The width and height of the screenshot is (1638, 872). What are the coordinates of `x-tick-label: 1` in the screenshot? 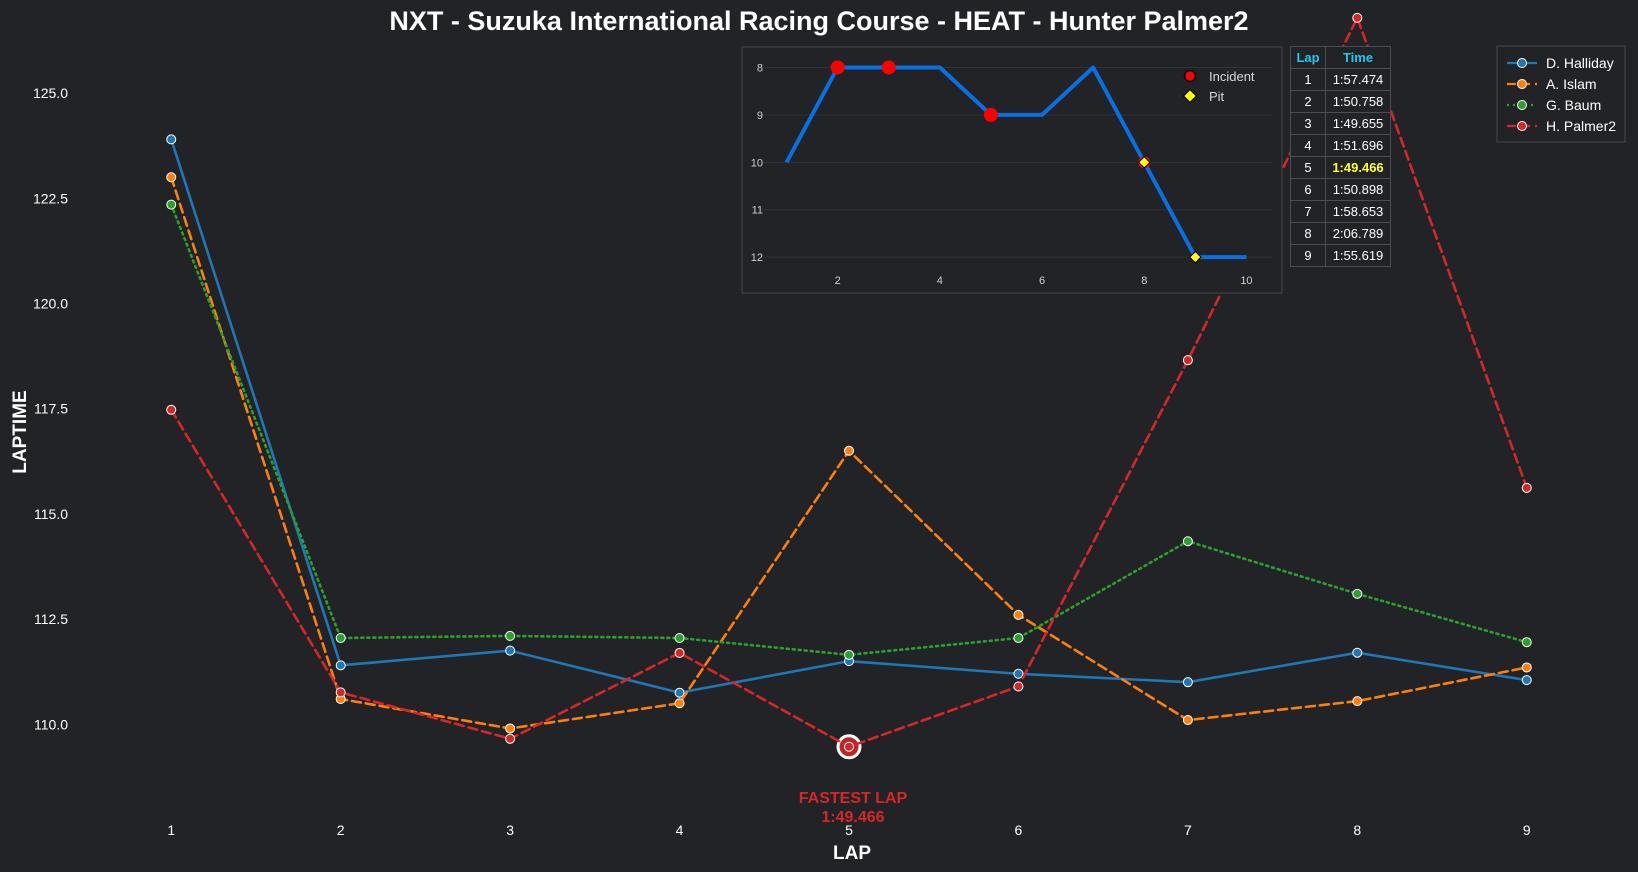 It's located at (171, 830).